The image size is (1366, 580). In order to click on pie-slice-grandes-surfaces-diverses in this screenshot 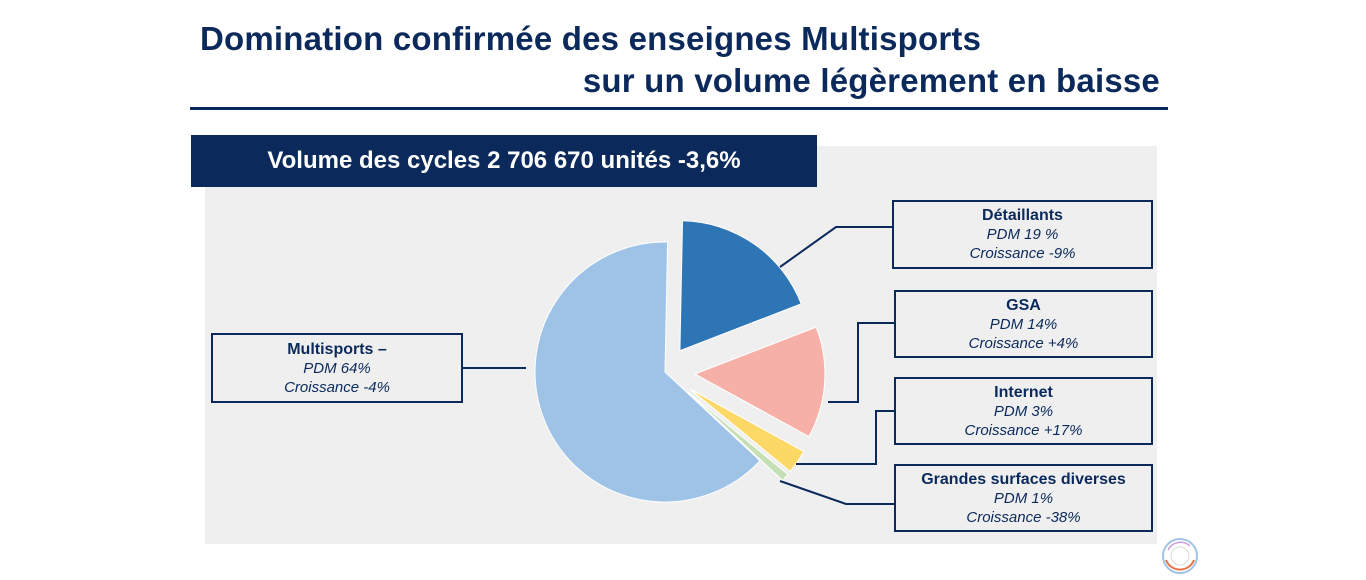, I will do `click(738, 436)`.